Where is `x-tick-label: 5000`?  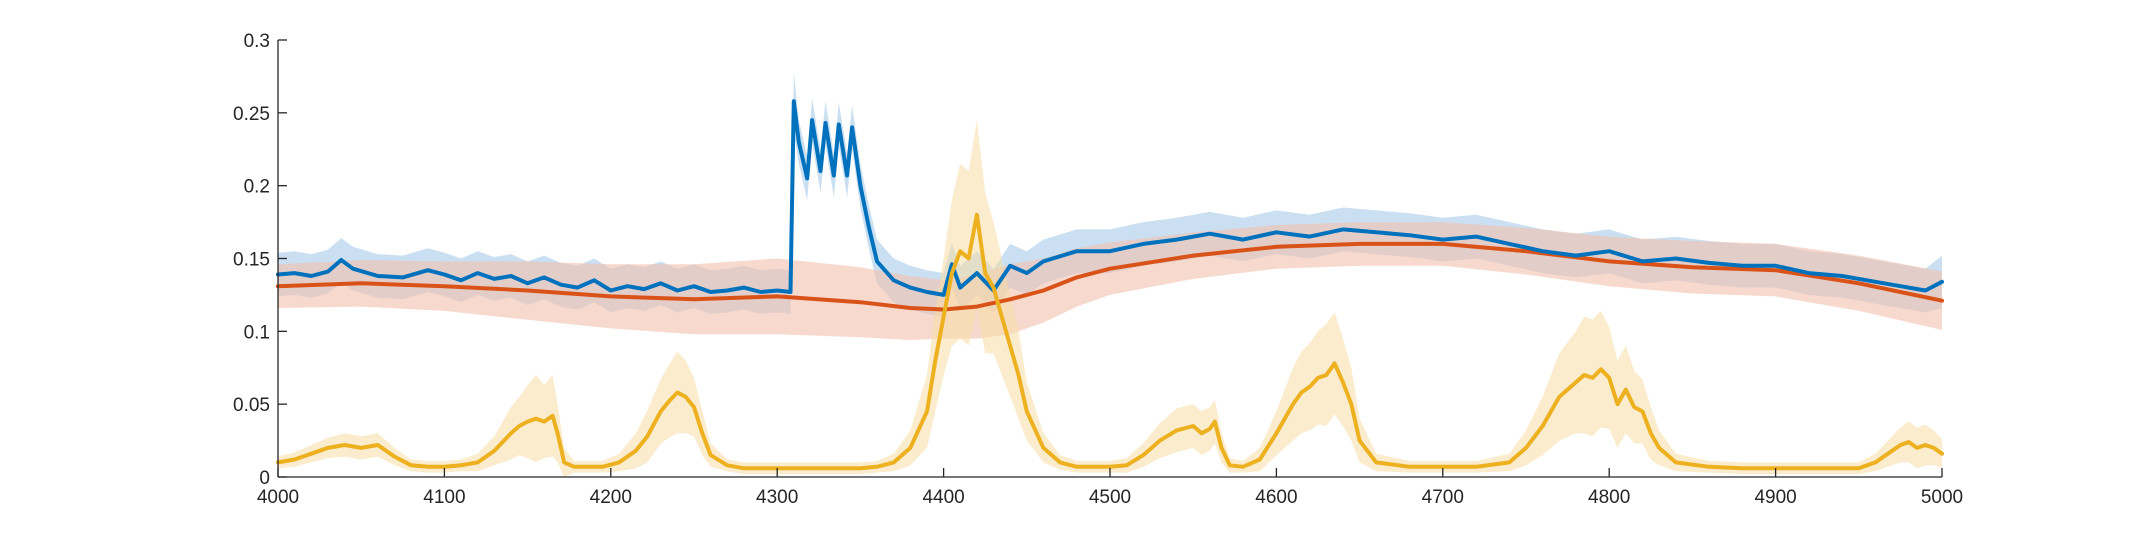
x-tick-label: 5000 is located at coordinates (1942, 497).